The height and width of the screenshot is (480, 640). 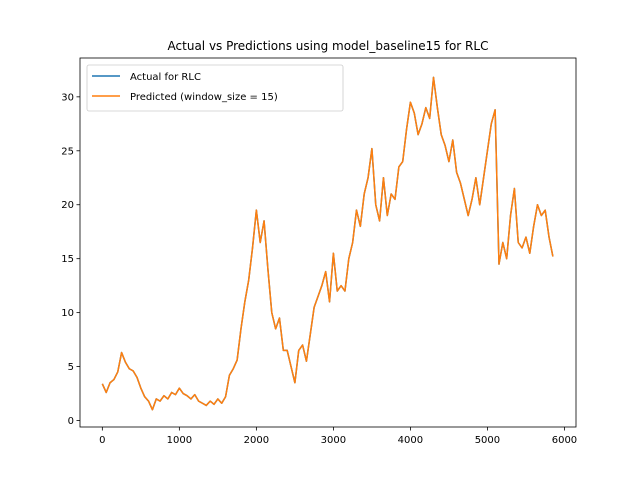 What do you see at coordinates (256, 440) in the screenshot?
I see `x-tick-label-2: 2000` at bounding box center [256, 440].